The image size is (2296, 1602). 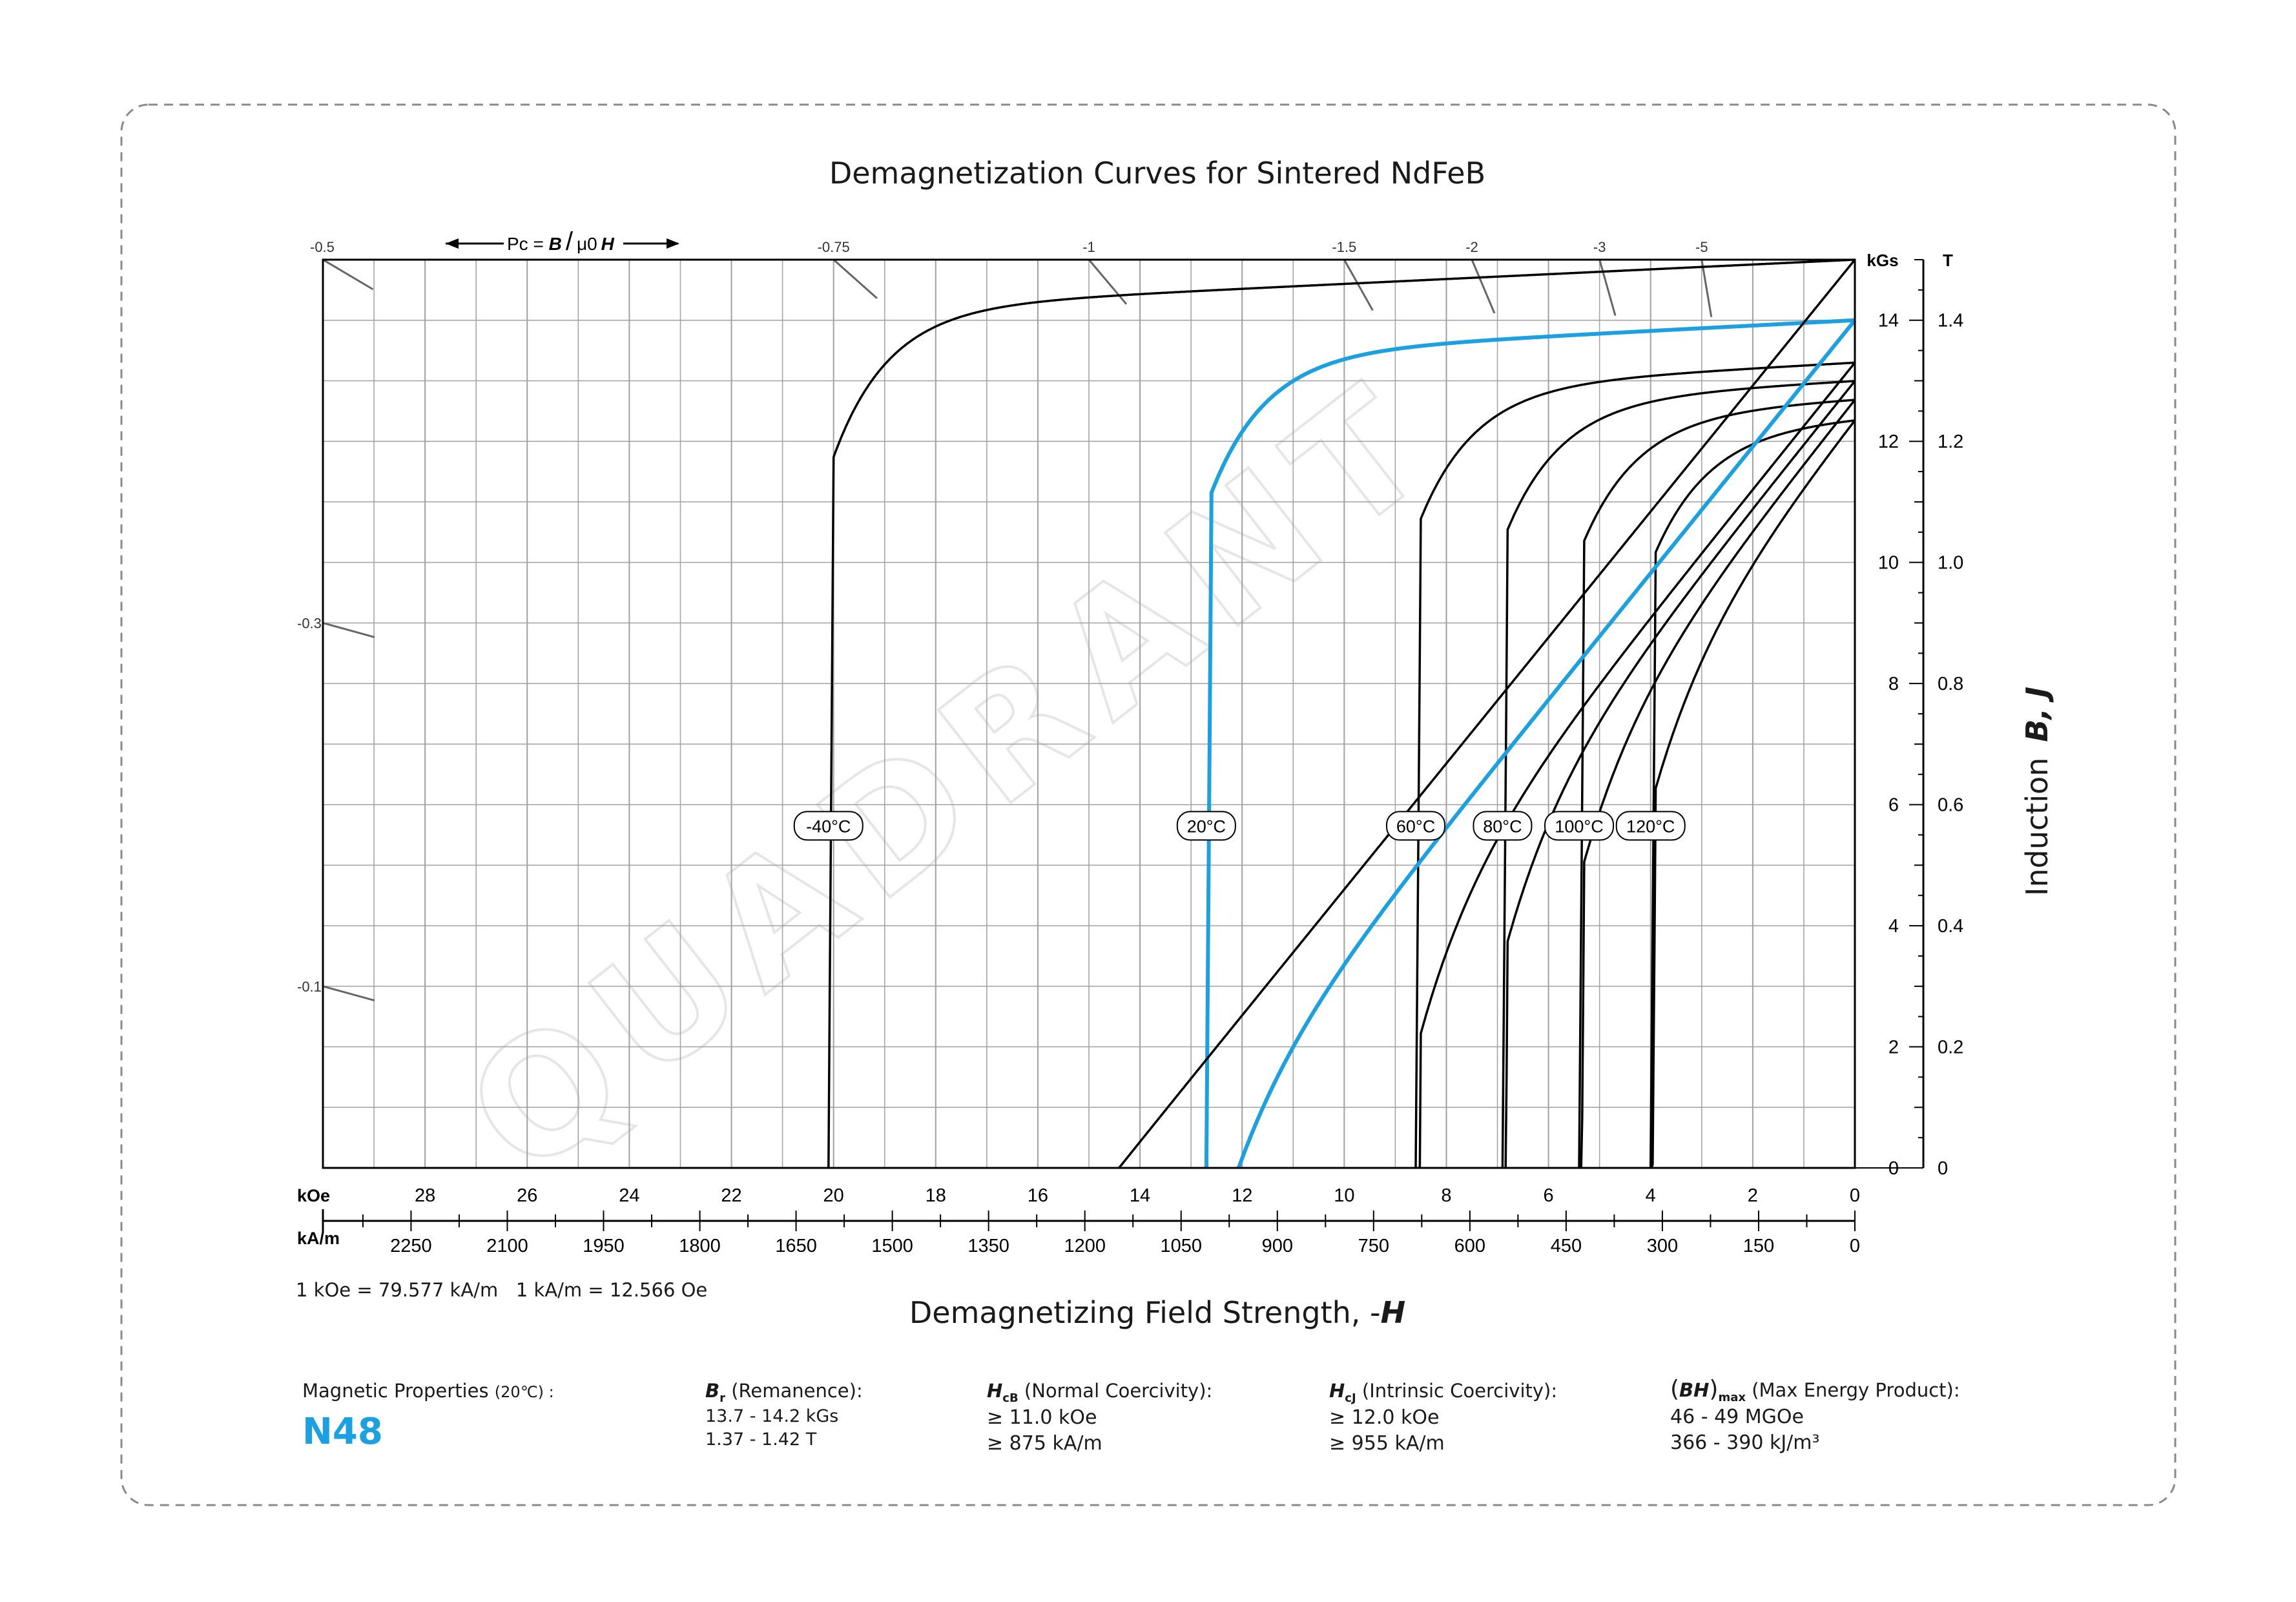 What do you see at coordinates (1888, 564) in the screenshot?
I see `y-tick-label-kgs: 10` at bounding box center [1888, 564].